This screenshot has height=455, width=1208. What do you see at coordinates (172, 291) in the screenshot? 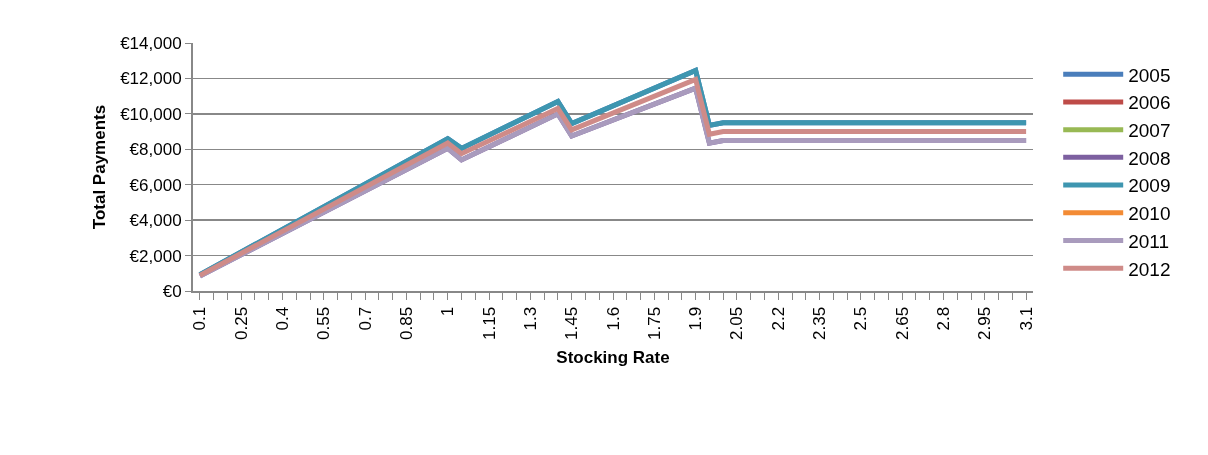
I see `y-tick-label: €0` at bounding box center [172, 291].